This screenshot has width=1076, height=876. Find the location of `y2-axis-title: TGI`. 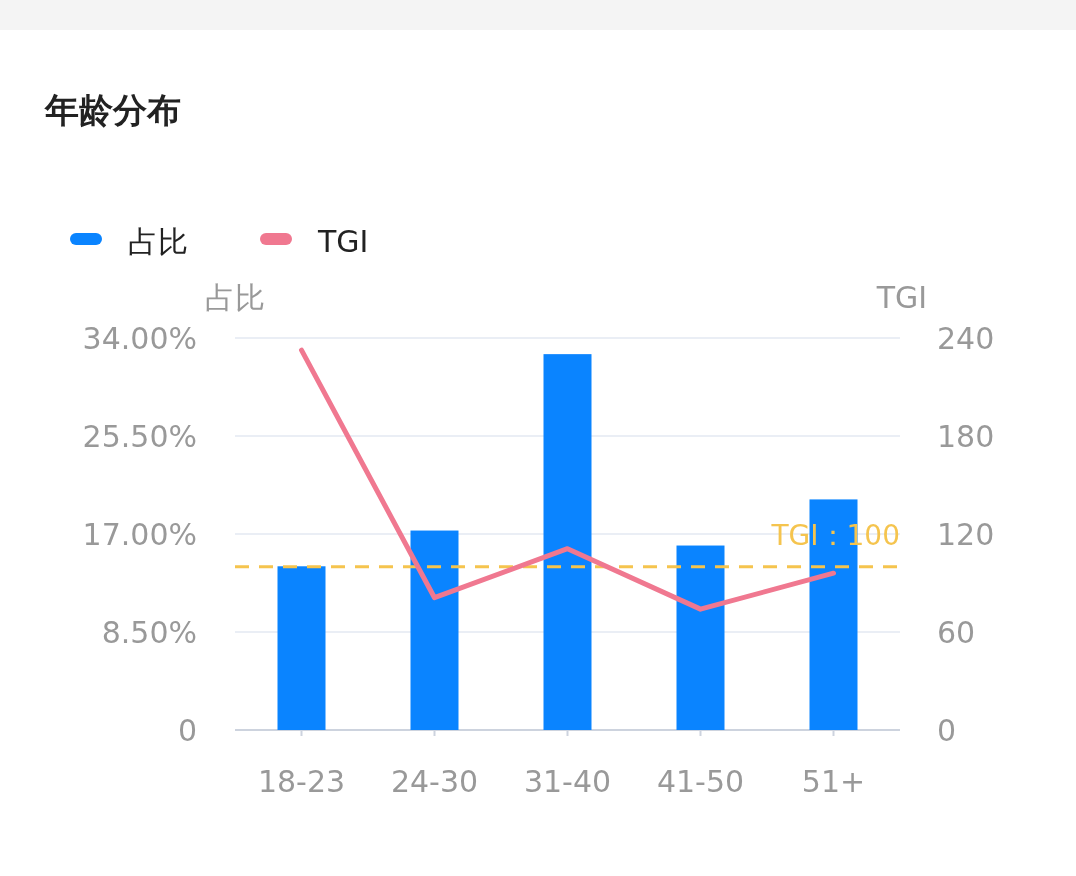

y2-axis-title: TGI is located at coordinates (901, 297).